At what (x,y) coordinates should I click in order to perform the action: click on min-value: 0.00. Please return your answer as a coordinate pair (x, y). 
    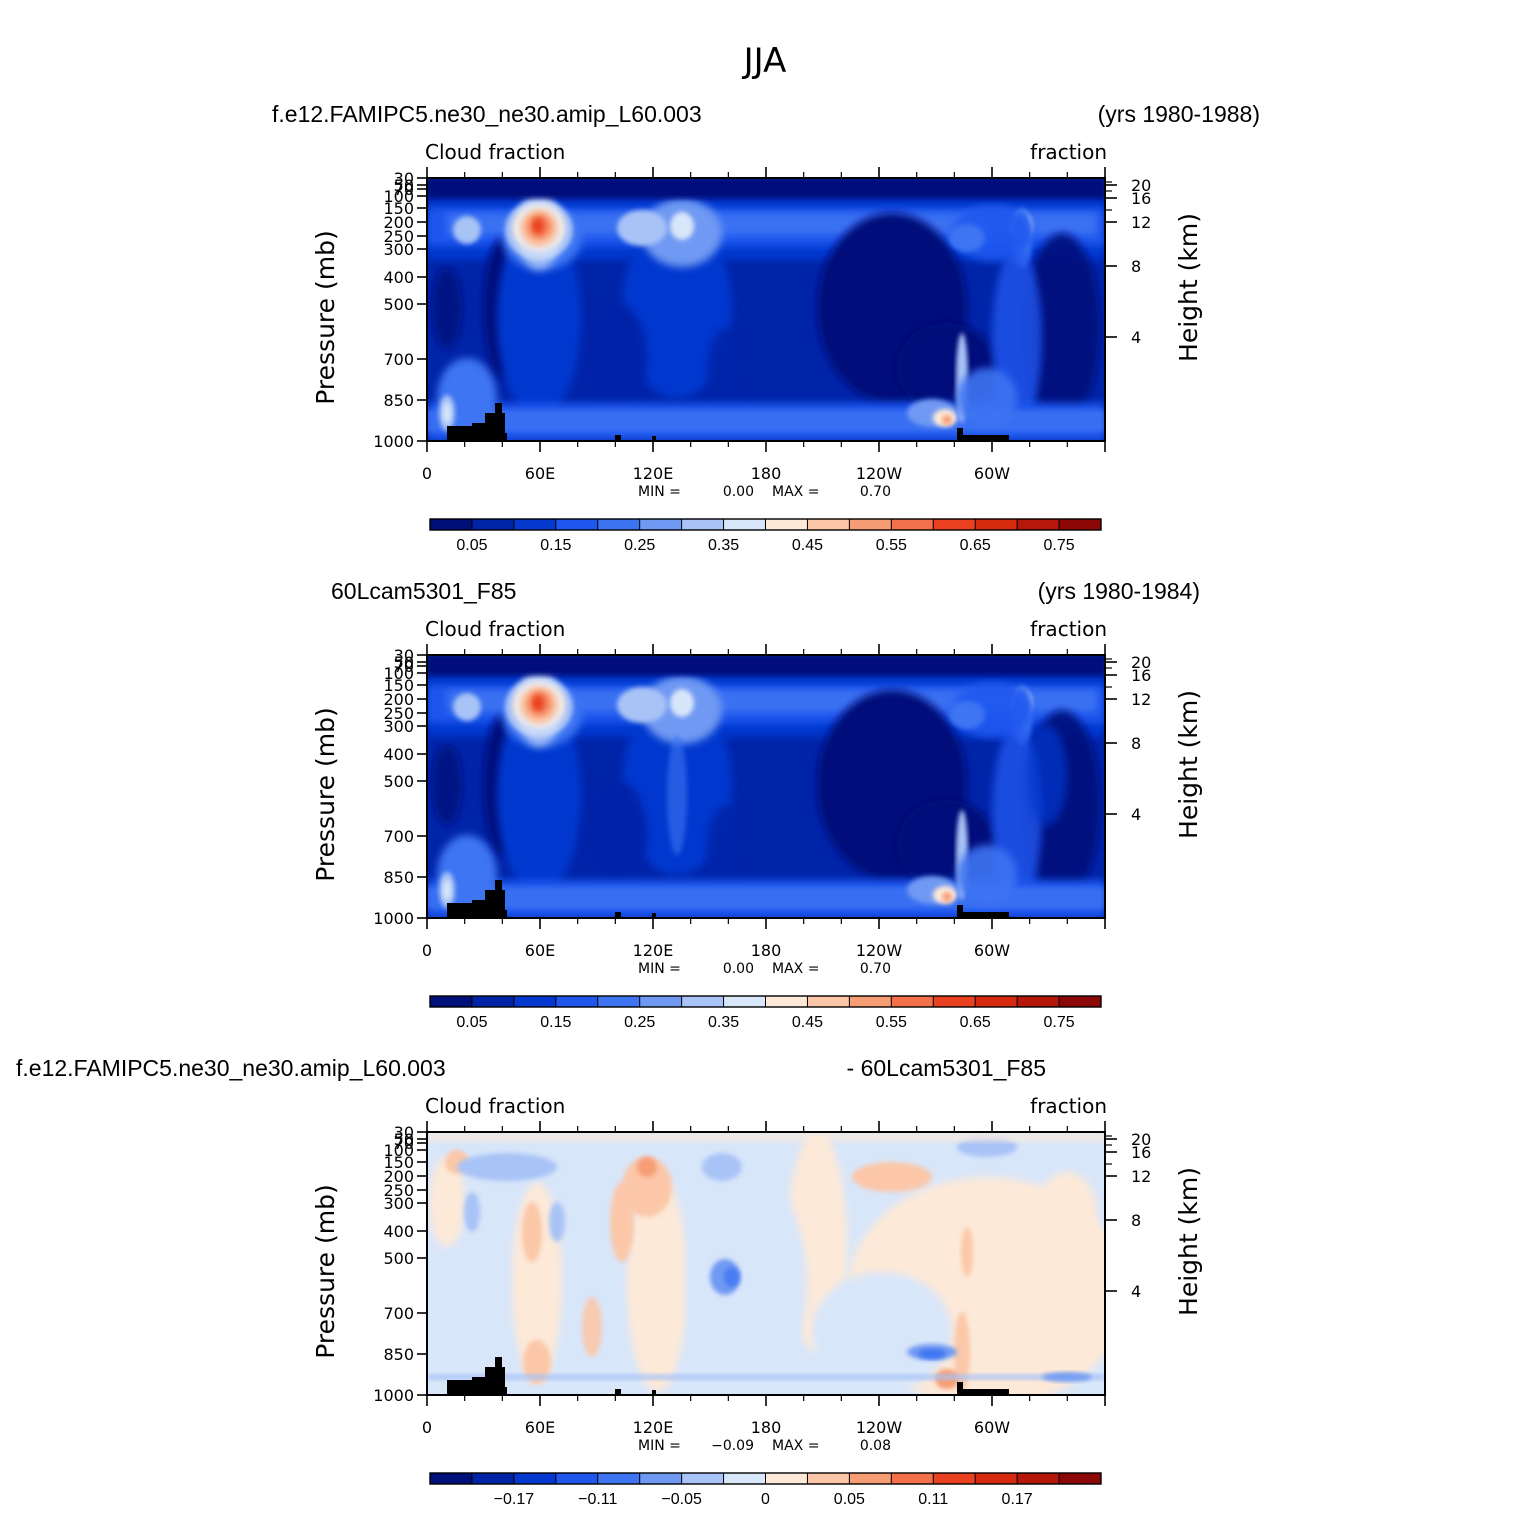
    Looking at the image, I should click on (738, 492).